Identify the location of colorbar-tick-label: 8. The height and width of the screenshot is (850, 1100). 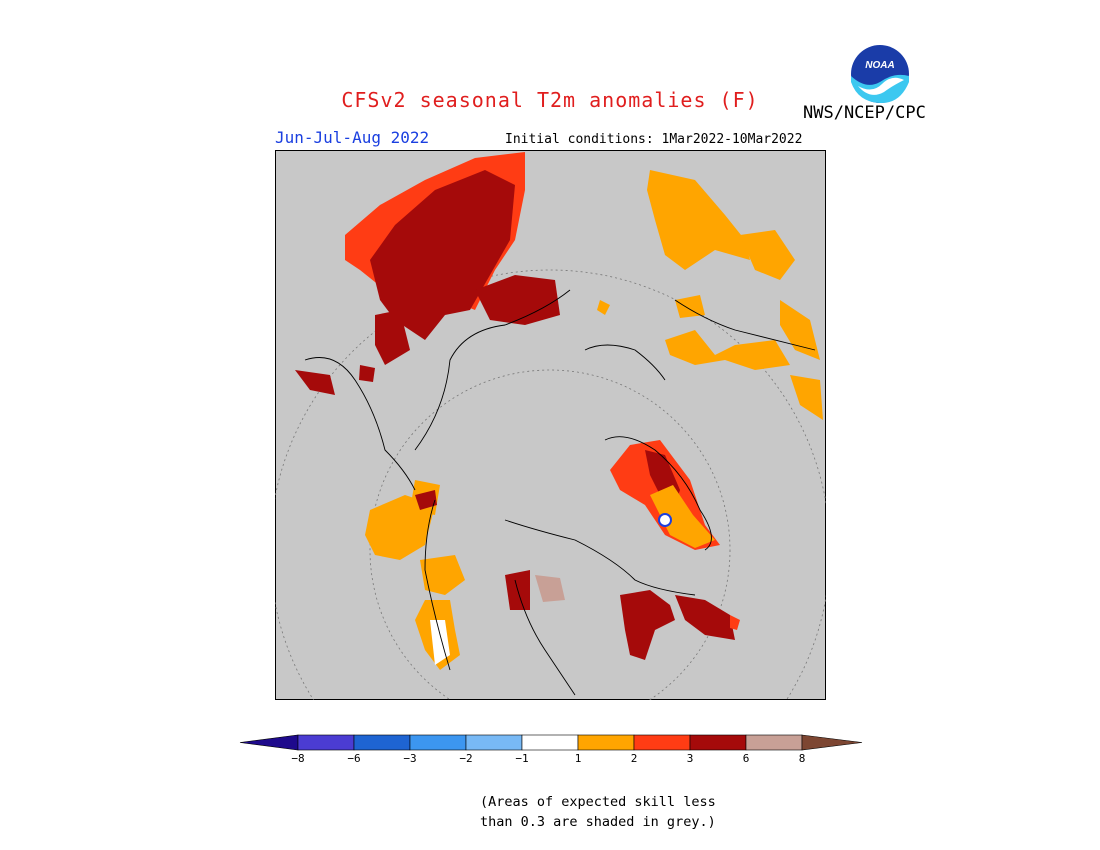
(802, 758).